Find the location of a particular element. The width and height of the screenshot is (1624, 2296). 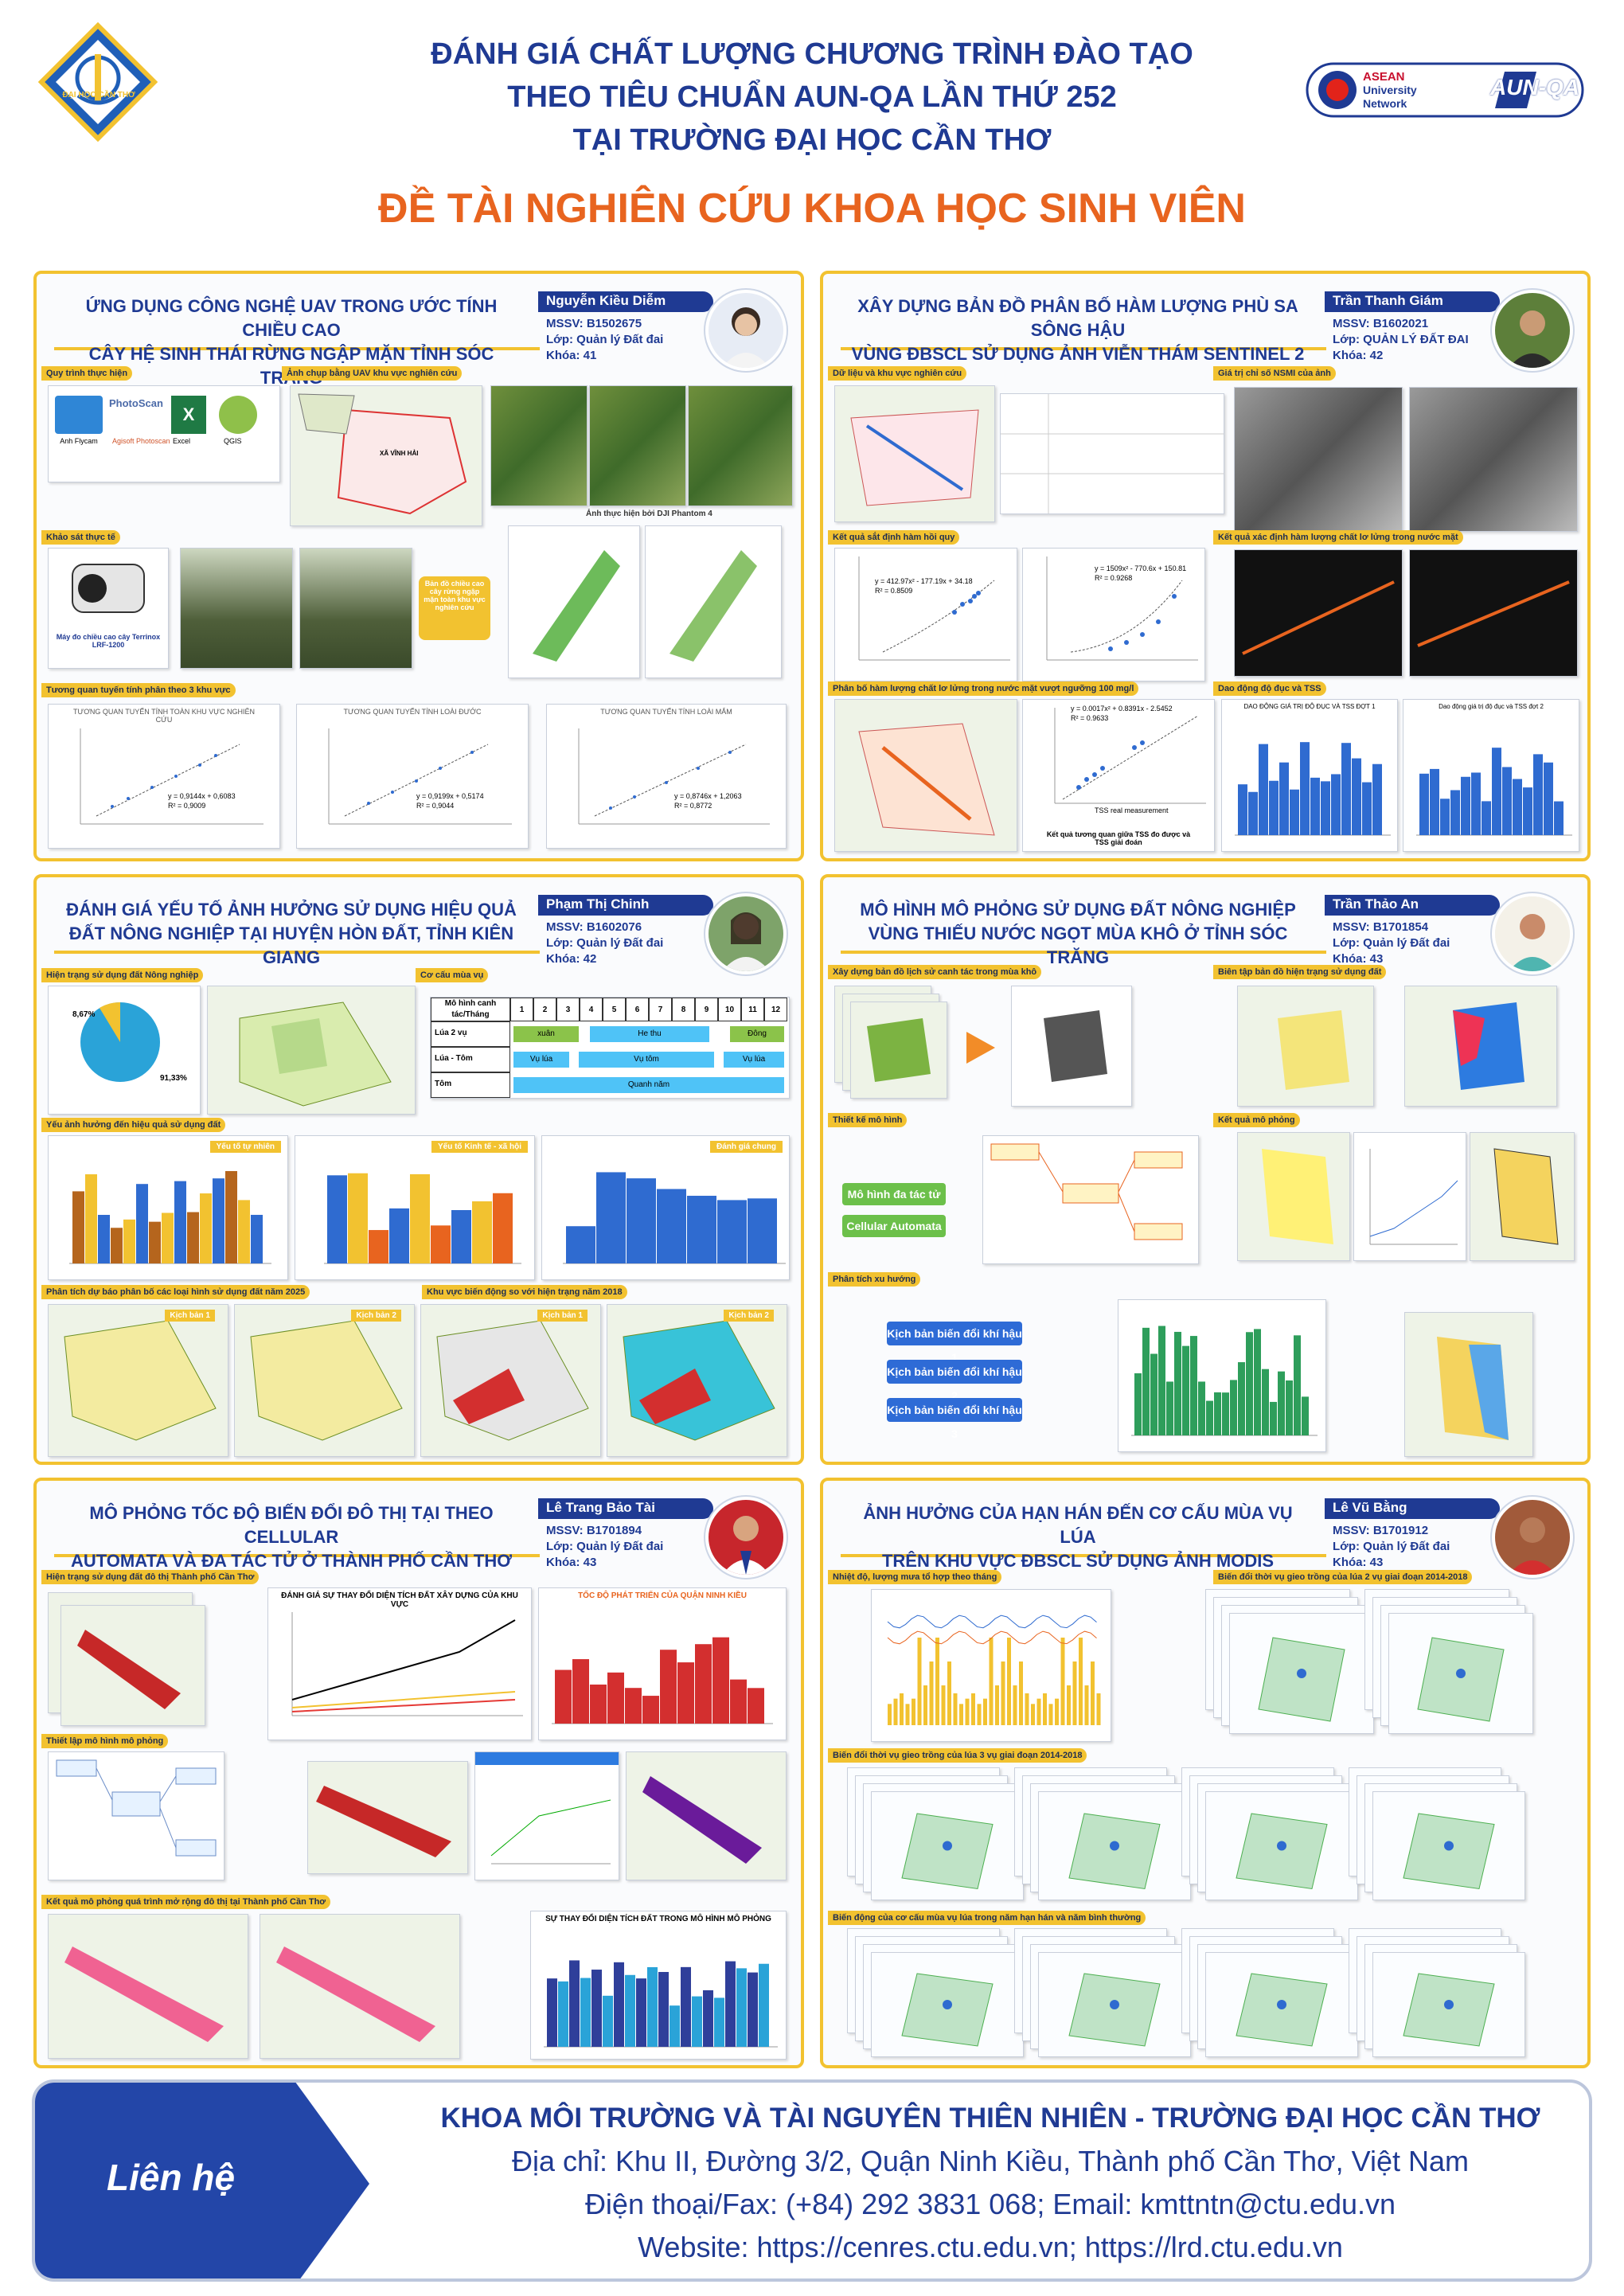

asean-line-2: University is located at coordinates (1390, 90).